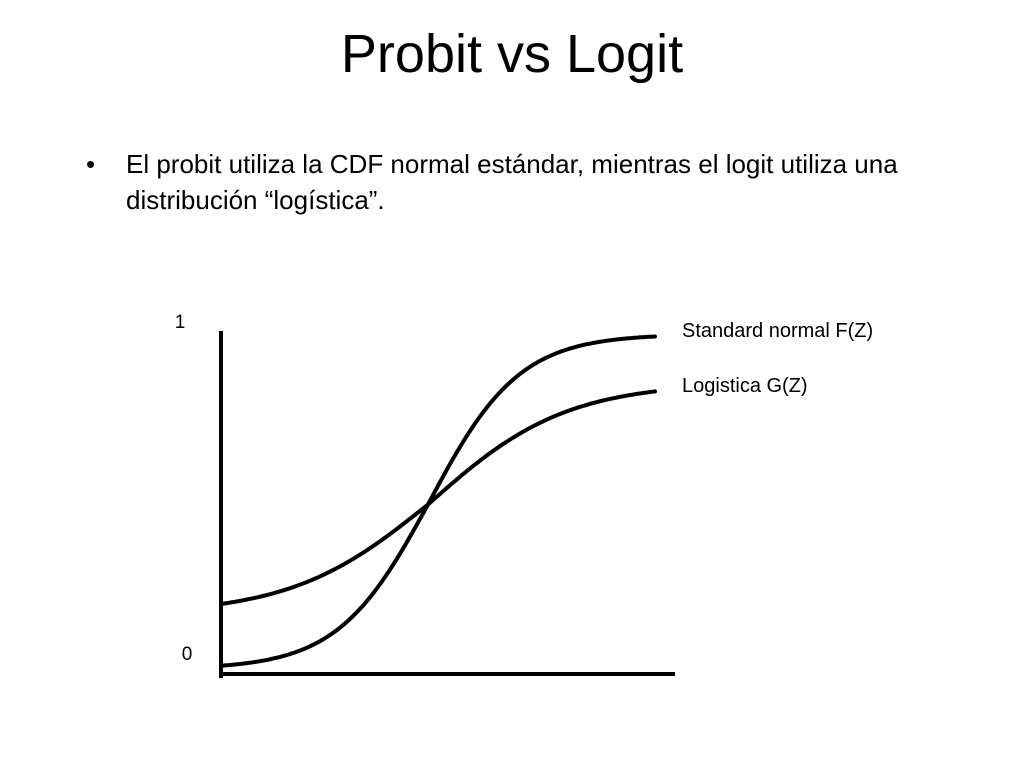 The image size is (1024, 768). Describe the element at coordinates (187, 654) in the screenshot. I see `y-tick-label-bottom: 0` at that location.